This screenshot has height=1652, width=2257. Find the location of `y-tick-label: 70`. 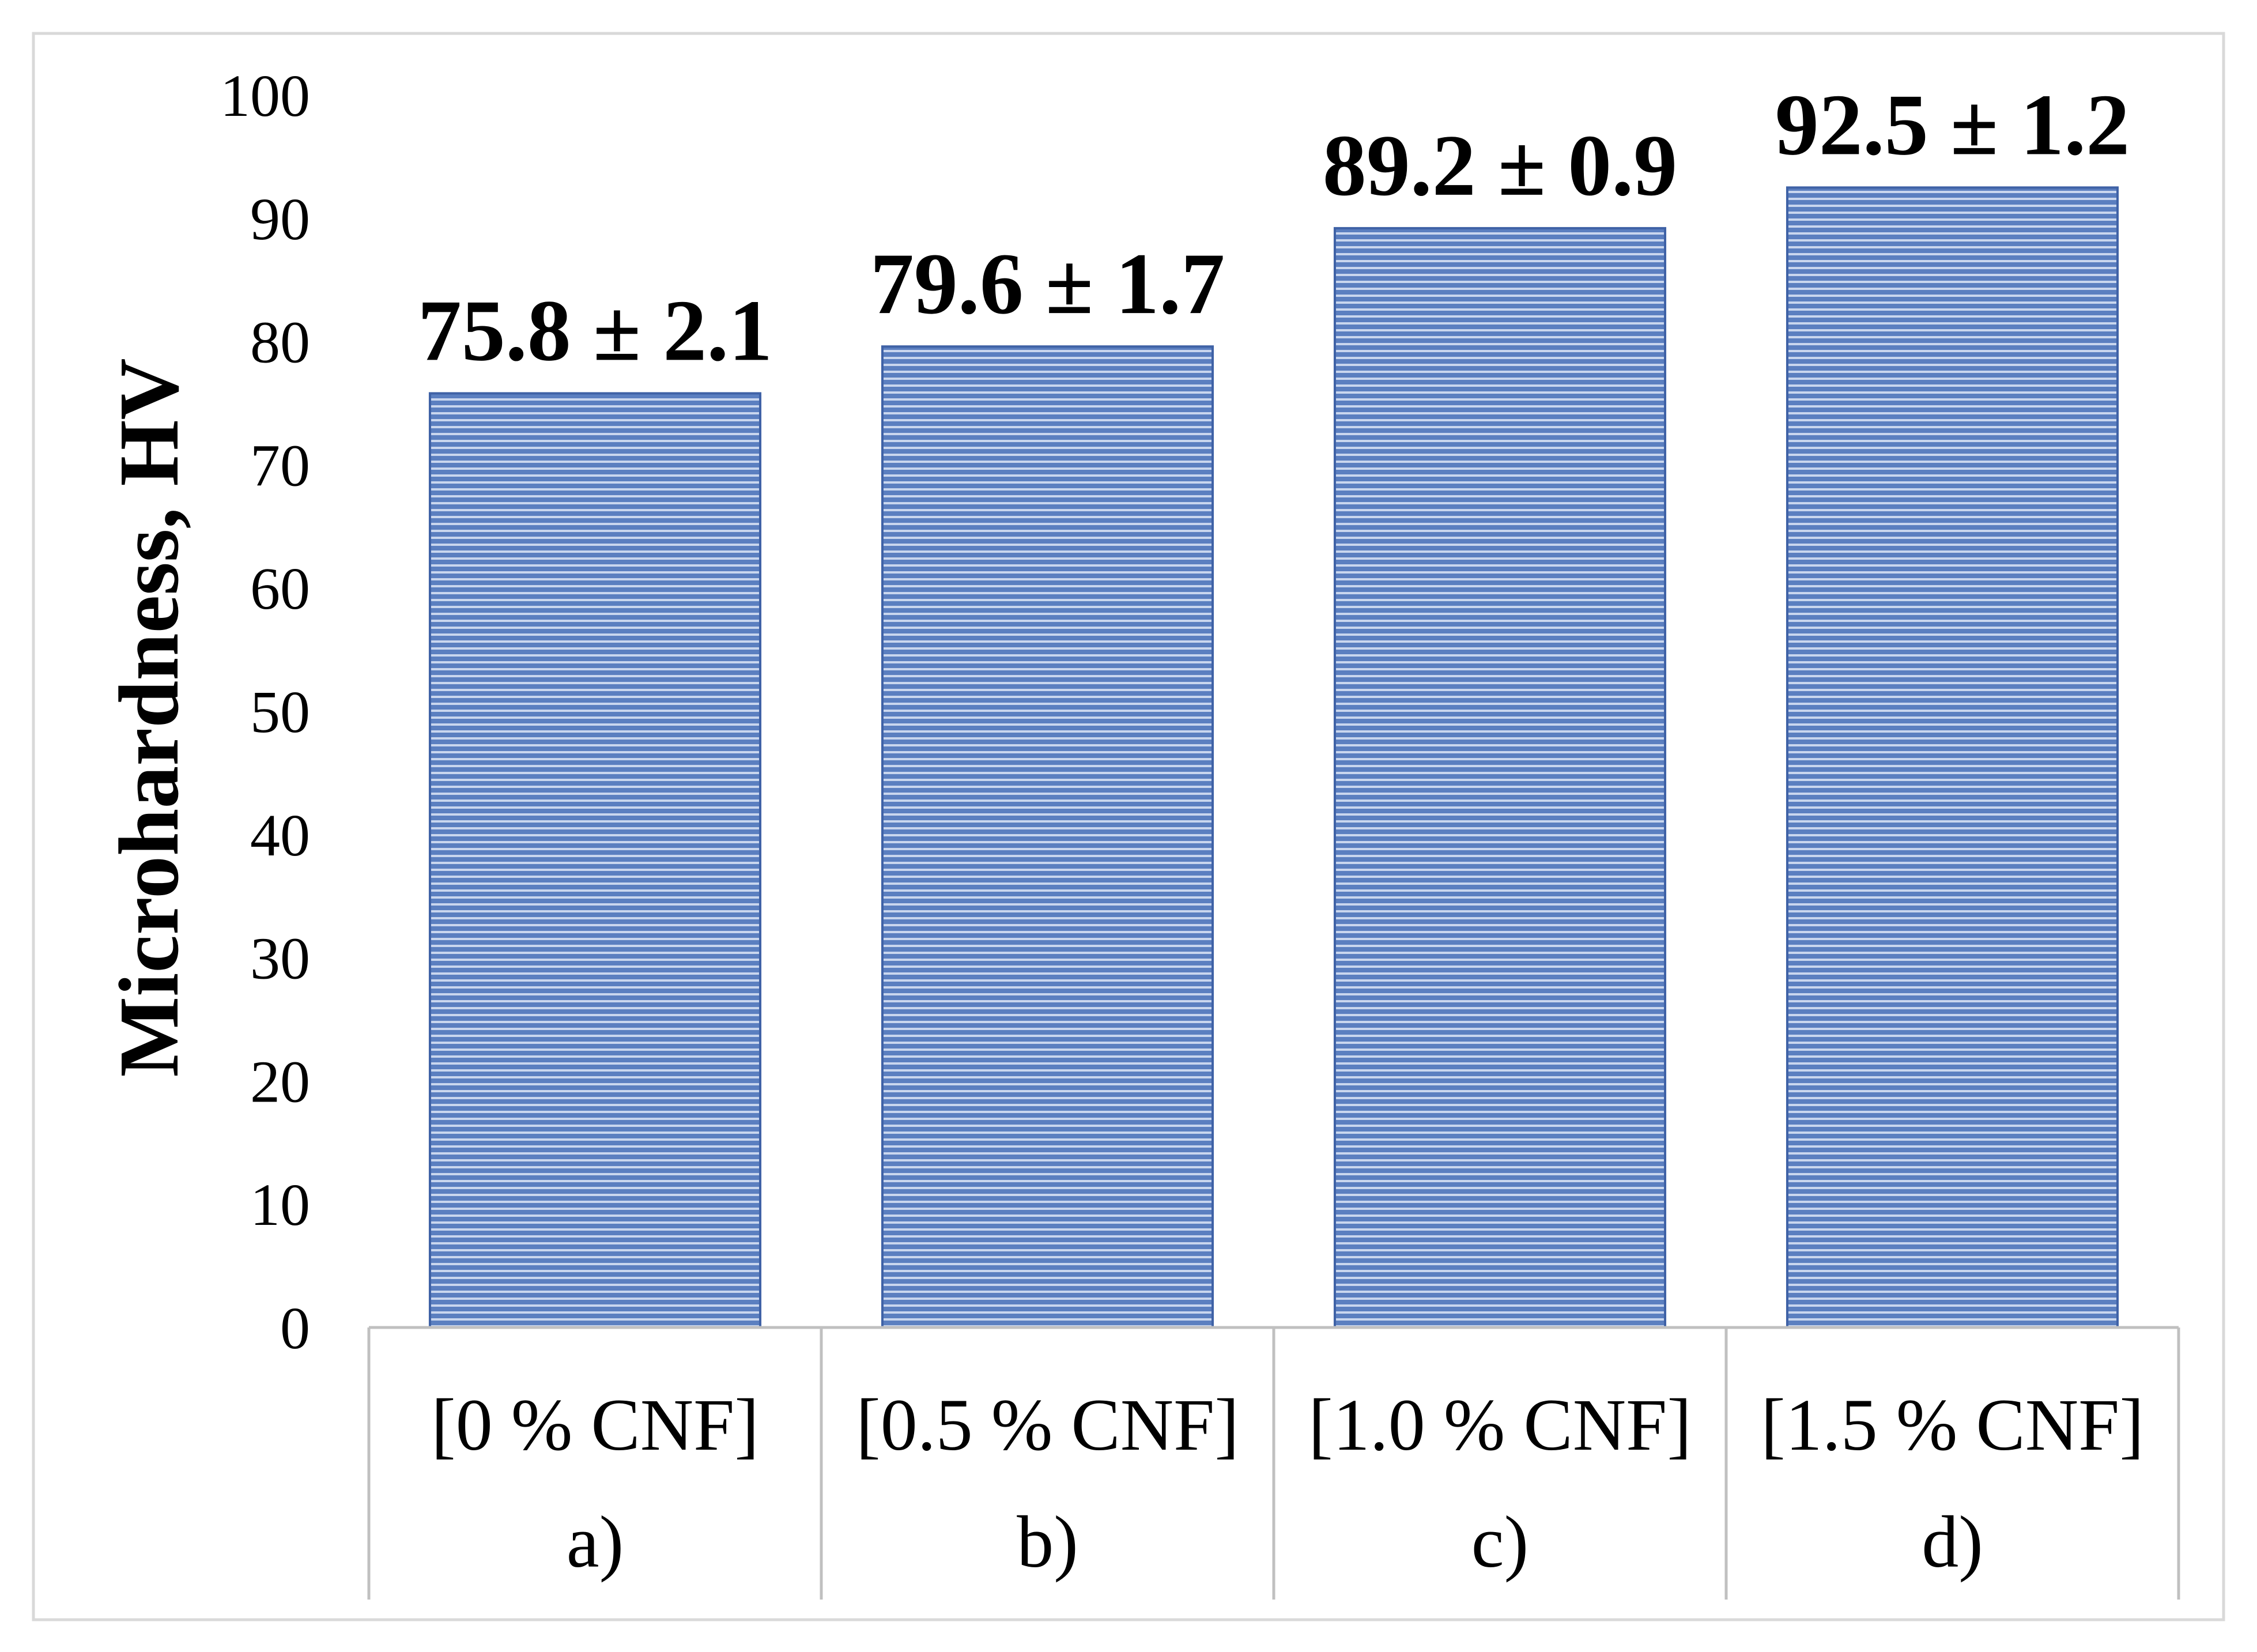

y-tick-label: 70 is located at coordinates (280, 465).